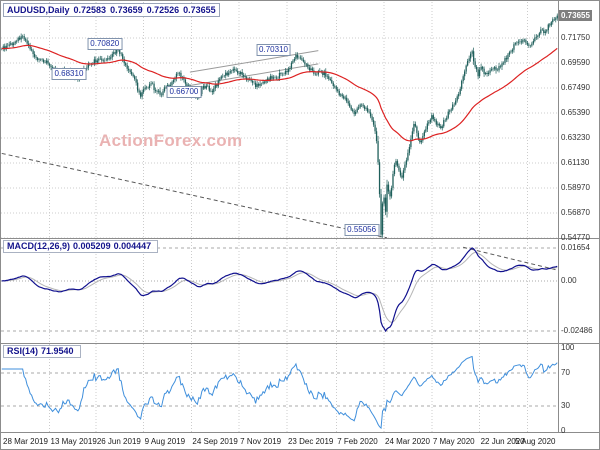 The height and width of the screenshot is (450, 600). Describe the element at coordinates (171, 140) in the screenshot. I see `watermark: ActionForex.com` at that location.